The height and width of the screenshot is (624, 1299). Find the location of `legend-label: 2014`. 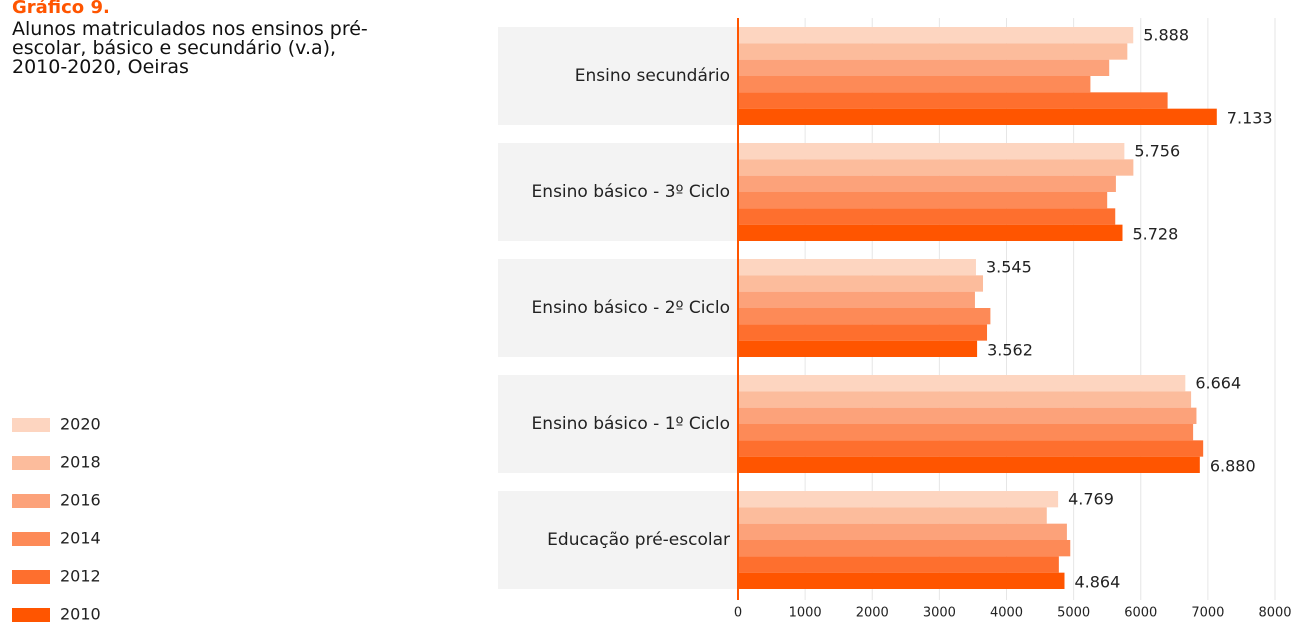

legend-label: 2014 is located at coordinates (80, 538).